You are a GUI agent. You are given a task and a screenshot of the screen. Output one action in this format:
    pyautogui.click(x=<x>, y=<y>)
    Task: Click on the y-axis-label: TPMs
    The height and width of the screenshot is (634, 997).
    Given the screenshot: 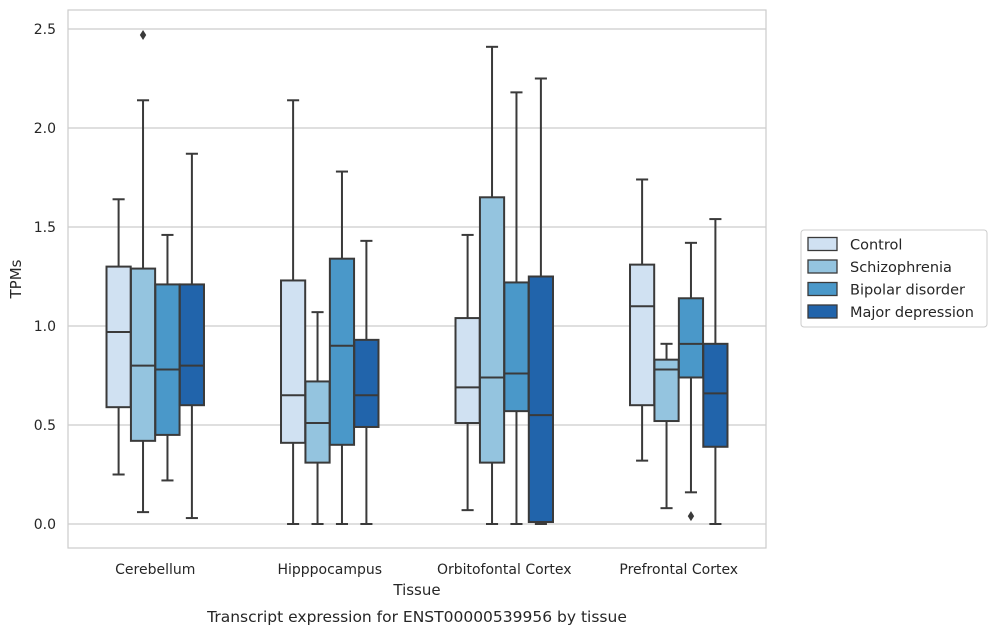 What is the action you would take?
    pyautogui.click(x=16, y=279)
    